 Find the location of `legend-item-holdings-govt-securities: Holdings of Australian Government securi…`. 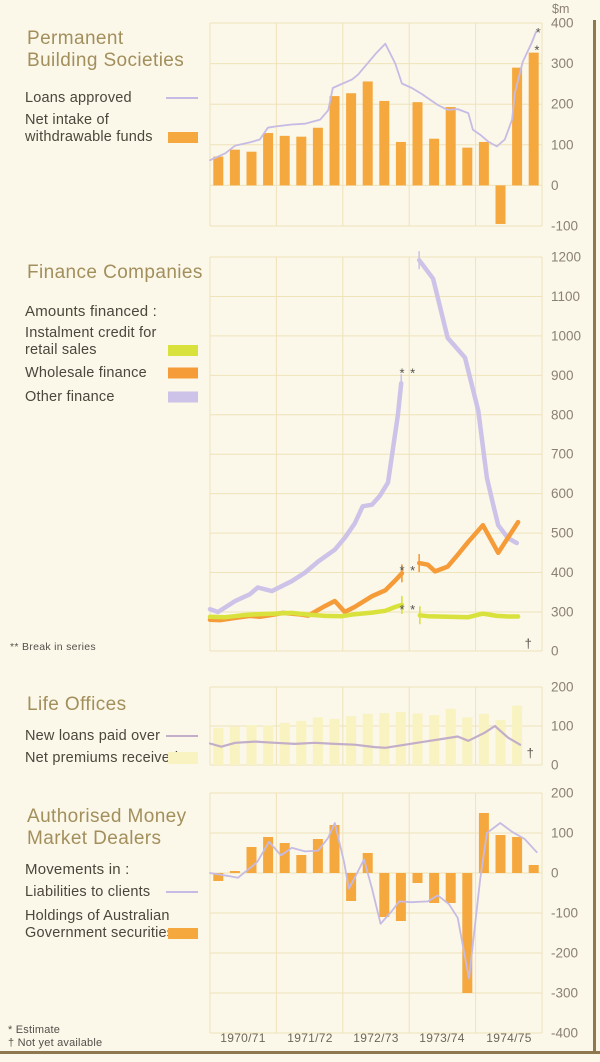

legend-item-holdings-govt-securities: Holdings of Australian Government securi… is located at coordinates (111, 924).